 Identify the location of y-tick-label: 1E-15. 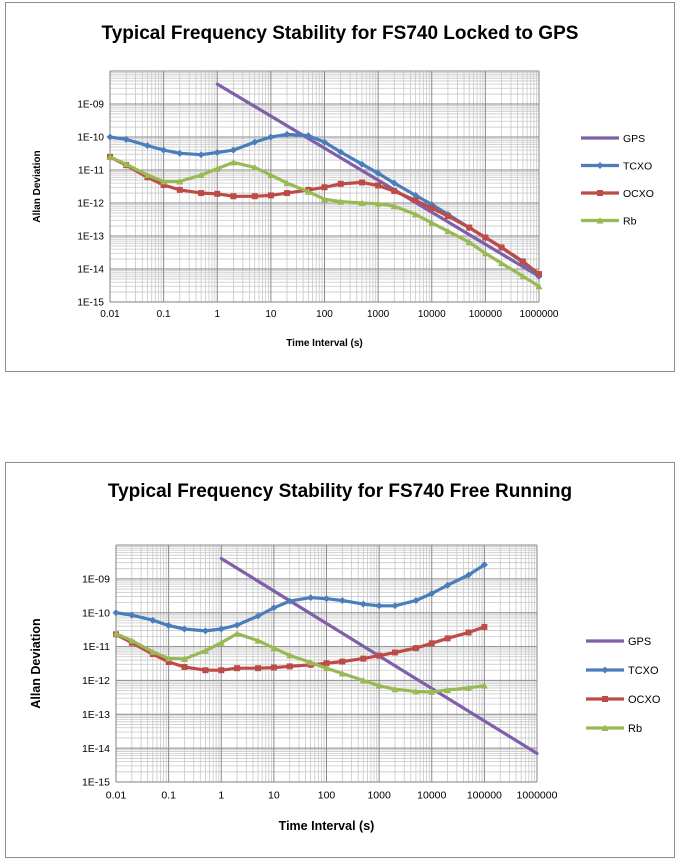
(96, 783).